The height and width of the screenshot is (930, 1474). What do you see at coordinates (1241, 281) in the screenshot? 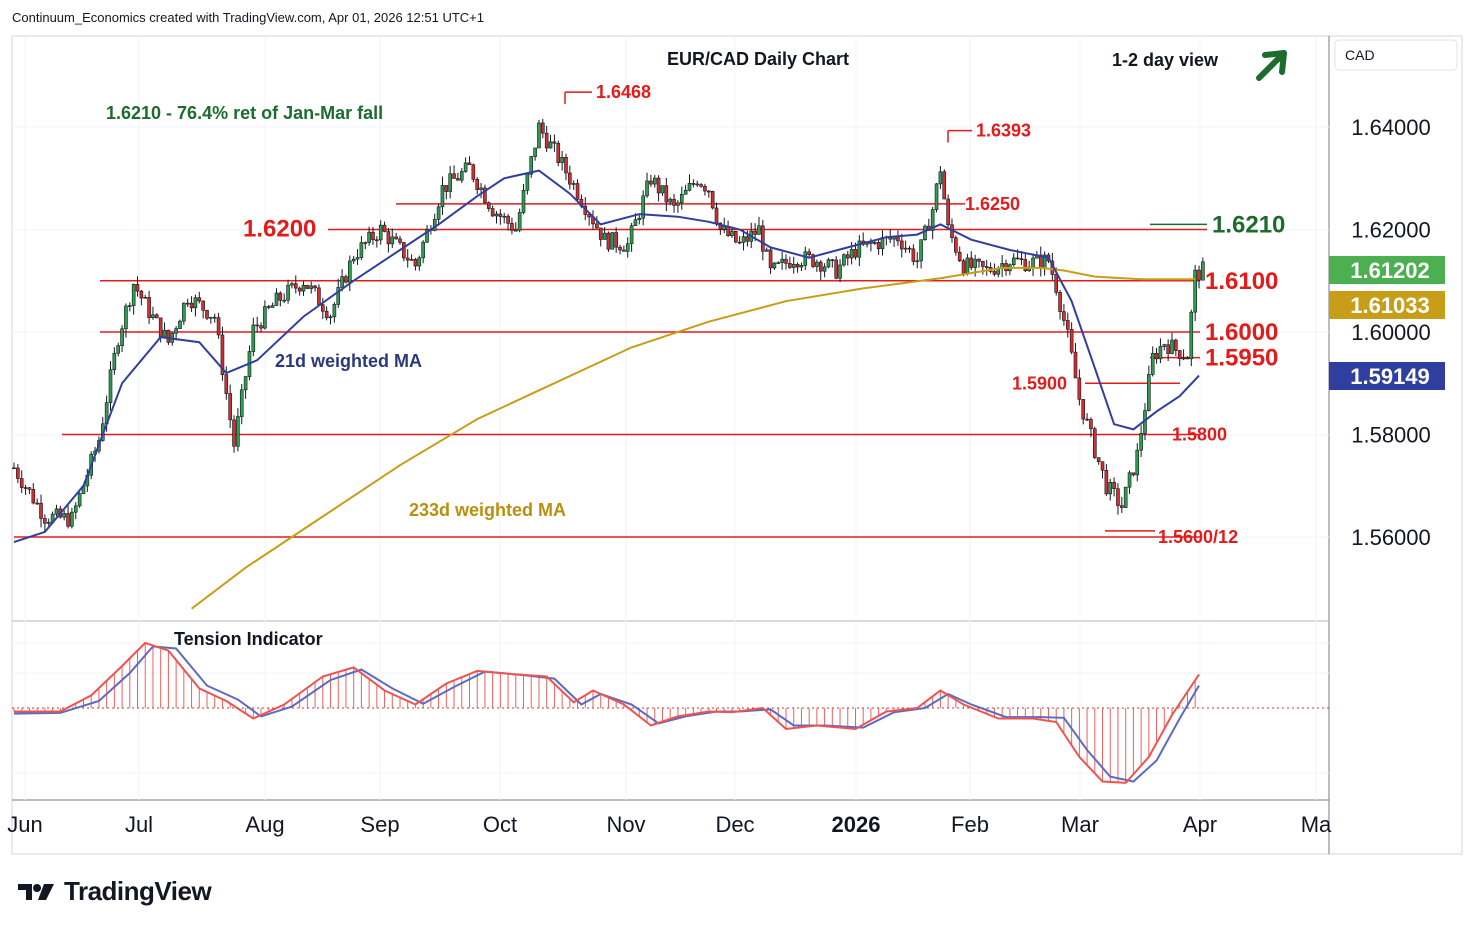
I see `level-label: 1.6100` at bounding box center [1241, 281].